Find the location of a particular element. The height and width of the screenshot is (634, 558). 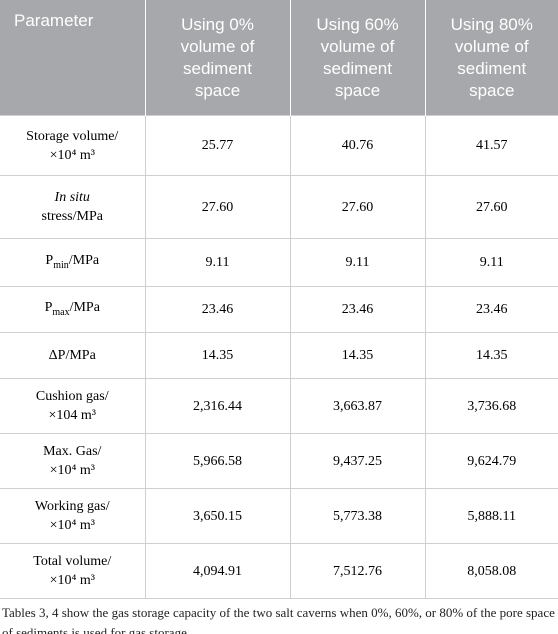

cell: 9,624.79 is located at coordinates (491, 461).